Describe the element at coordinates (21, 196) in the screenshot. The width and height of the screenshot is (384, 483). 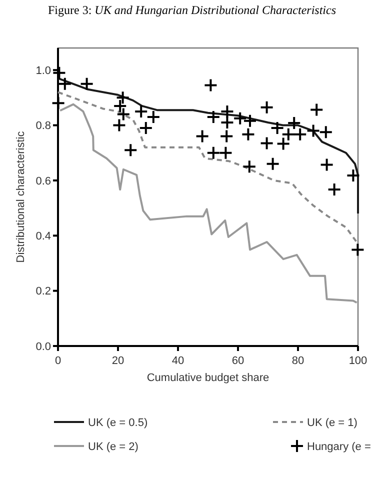
I see `y-axis-title: Distributional characteristic` at that location.